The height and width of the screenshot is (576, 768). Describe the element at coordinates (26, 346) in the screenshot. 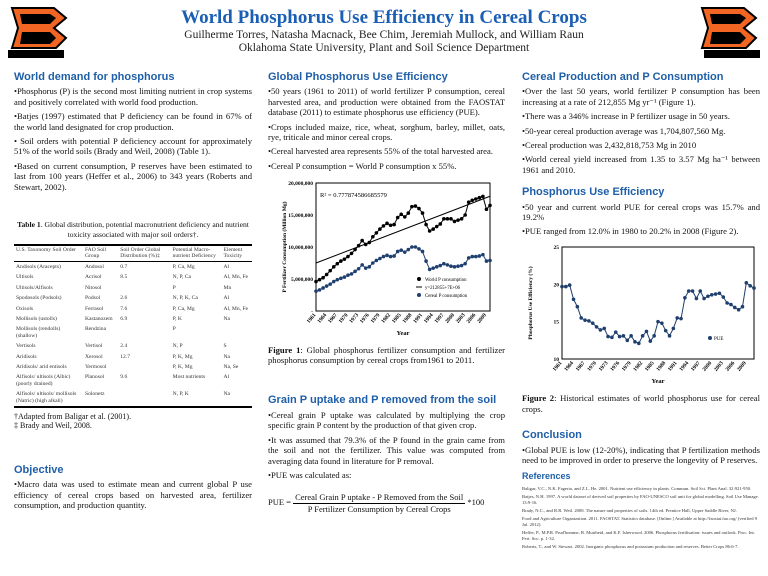

I see `table-cell: Vertisols` at that location.